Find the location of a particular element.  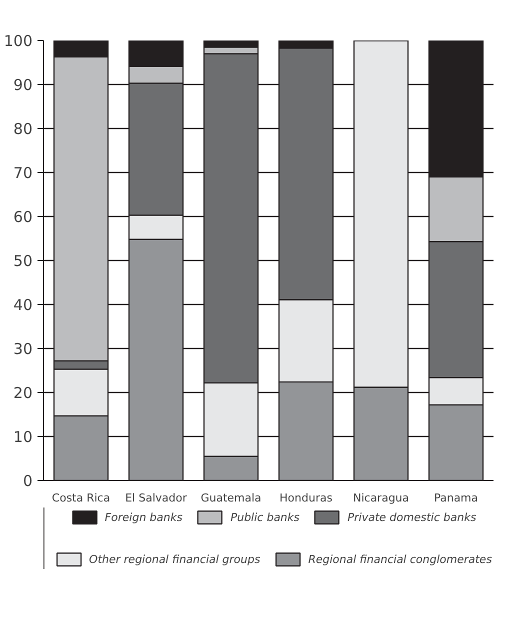

x-tick-label: Honduras is located at coordinates (306, 498).